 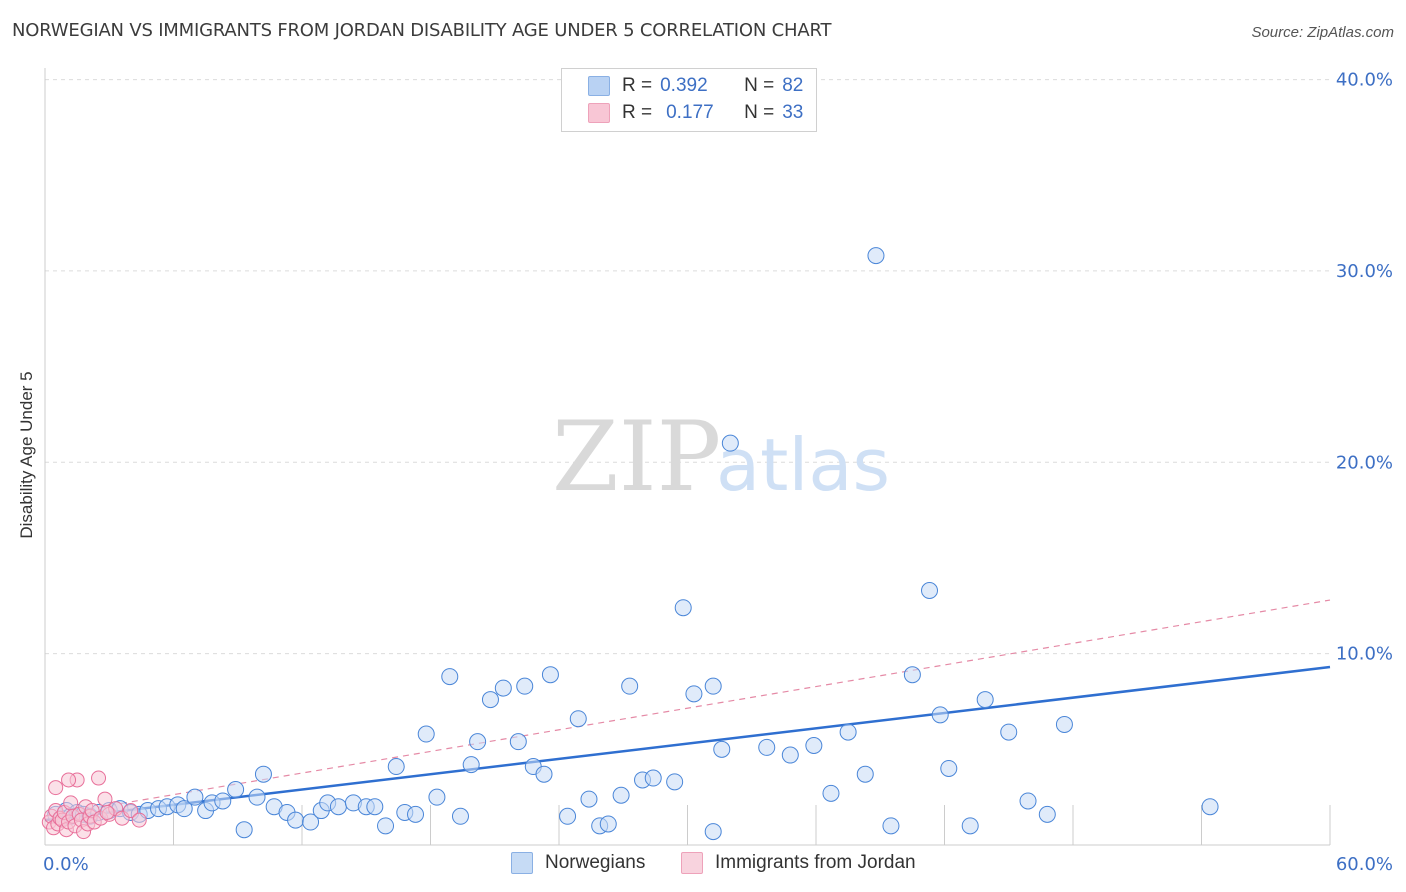 I want to click on watermark-zip: ZIP, so click(x=636, y=457).